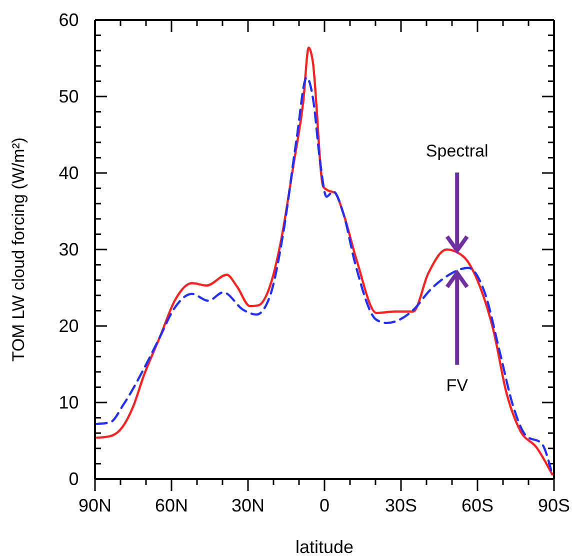  Describe the element at coordinates (68, 96) in the screenshot. I see `y-tick-label: 50` at that location.